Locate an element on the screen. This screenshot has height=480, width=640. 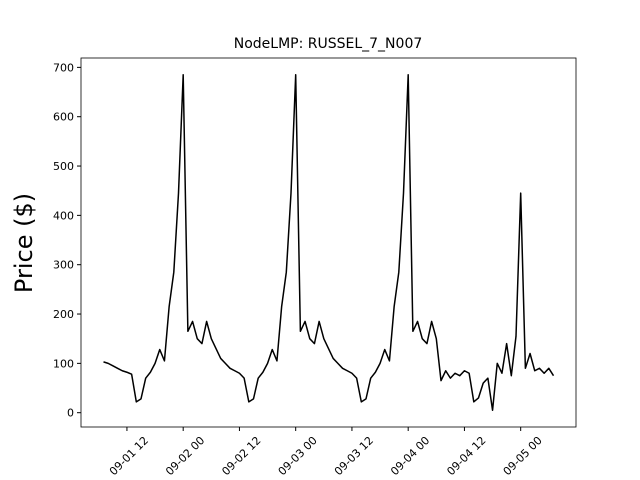
y-tick-label: 600 is located at coordinates (63, 117).